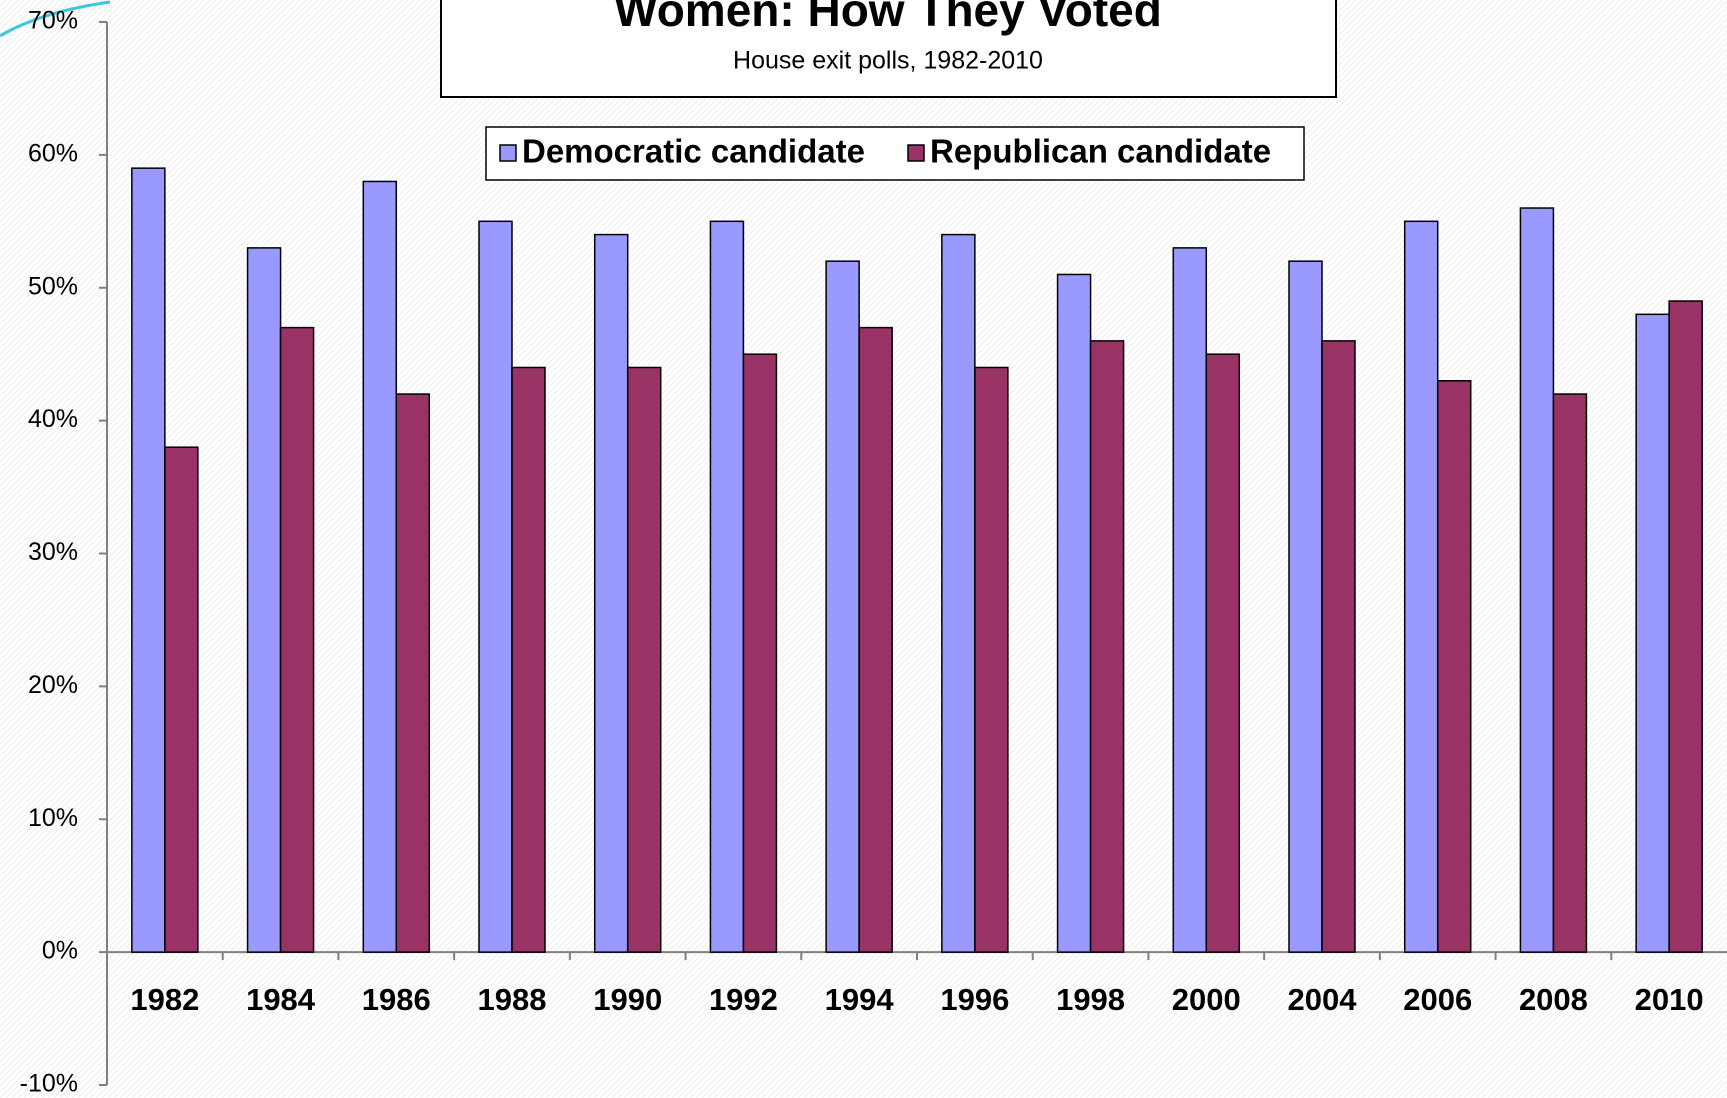 The image size is (1727, 1098). Describe the element at coordinates (860, 999) in the screenshot. I see `x-tick-label: 1994` at that location.